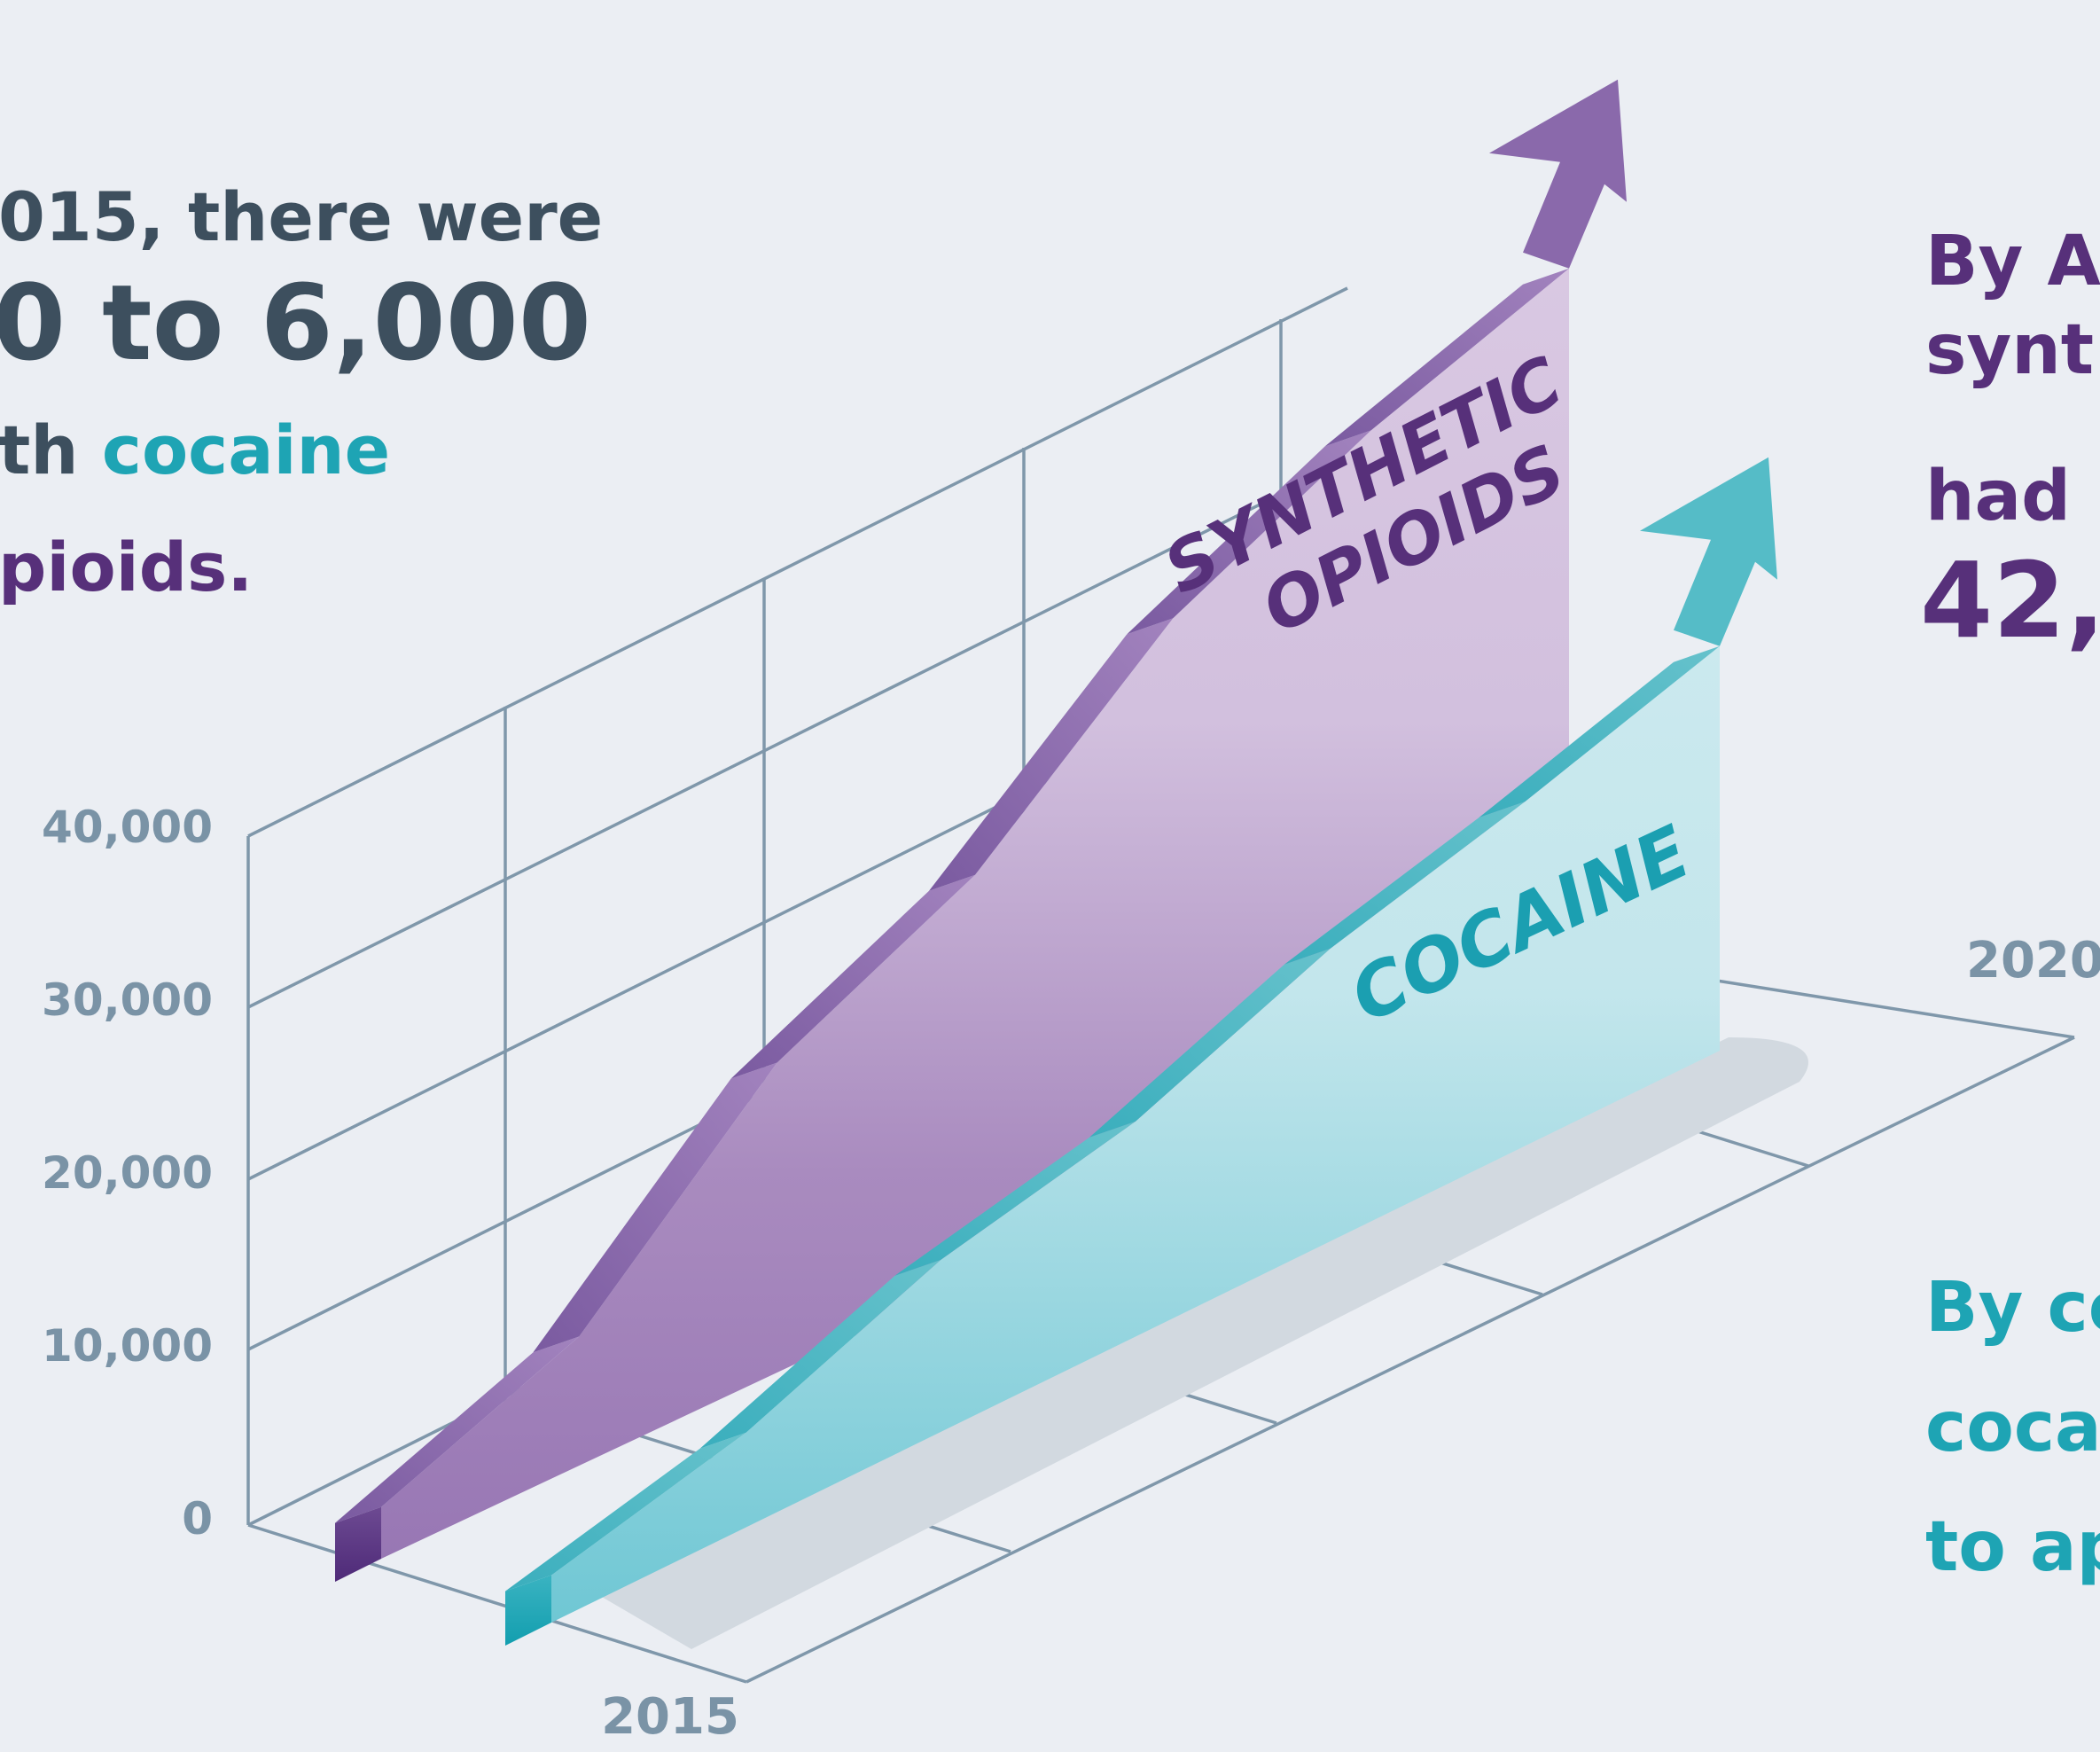  What do you see at coordinates (246, 450) in the screenshot?
I see `intro-highlight-cocaine: cocaine` at bounding box center [246, 450].